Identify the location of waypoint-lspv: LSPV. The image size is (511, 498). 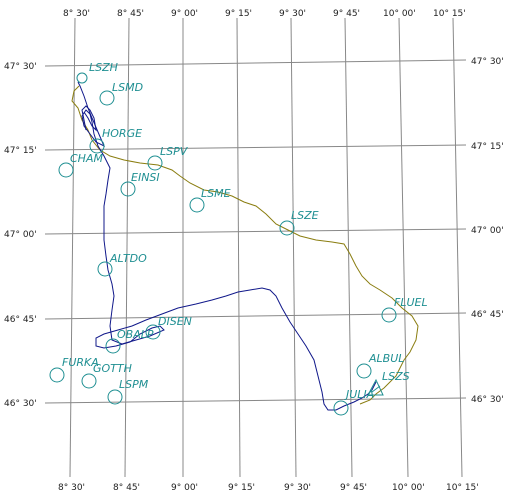
(168, 158).